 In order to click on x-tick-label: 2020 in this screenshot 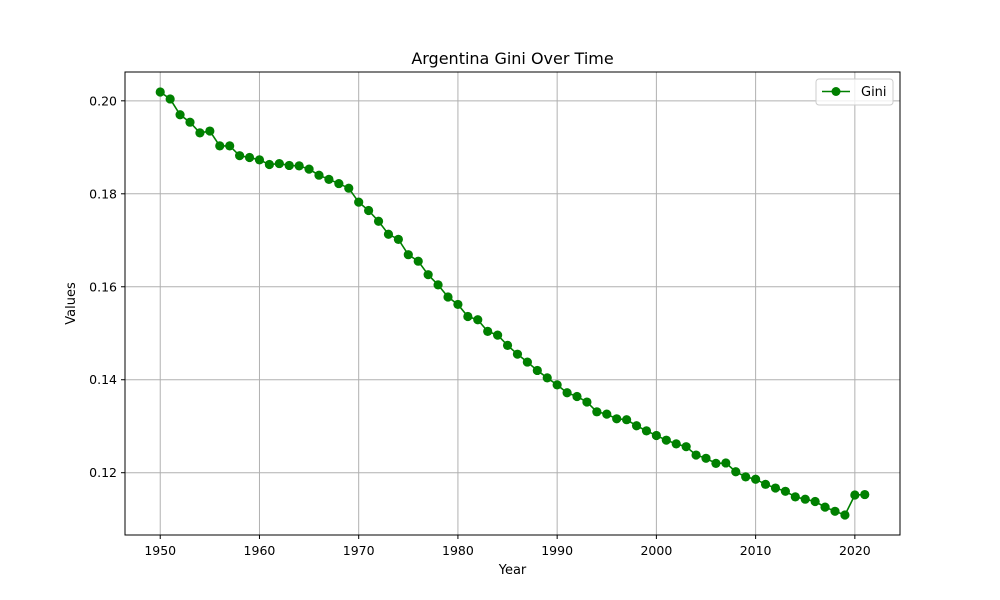, I will do `click(855, 550)`.